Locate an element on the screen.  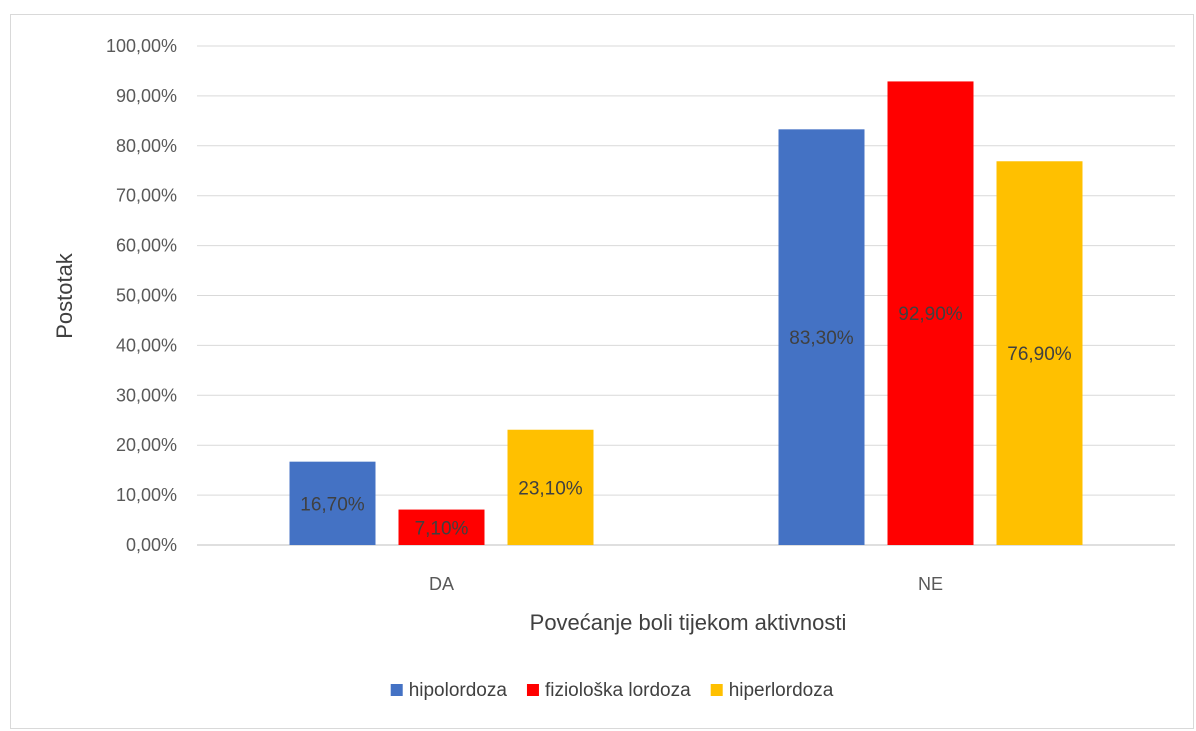
data-label: 83,30% is located at coordinates (821, 338).